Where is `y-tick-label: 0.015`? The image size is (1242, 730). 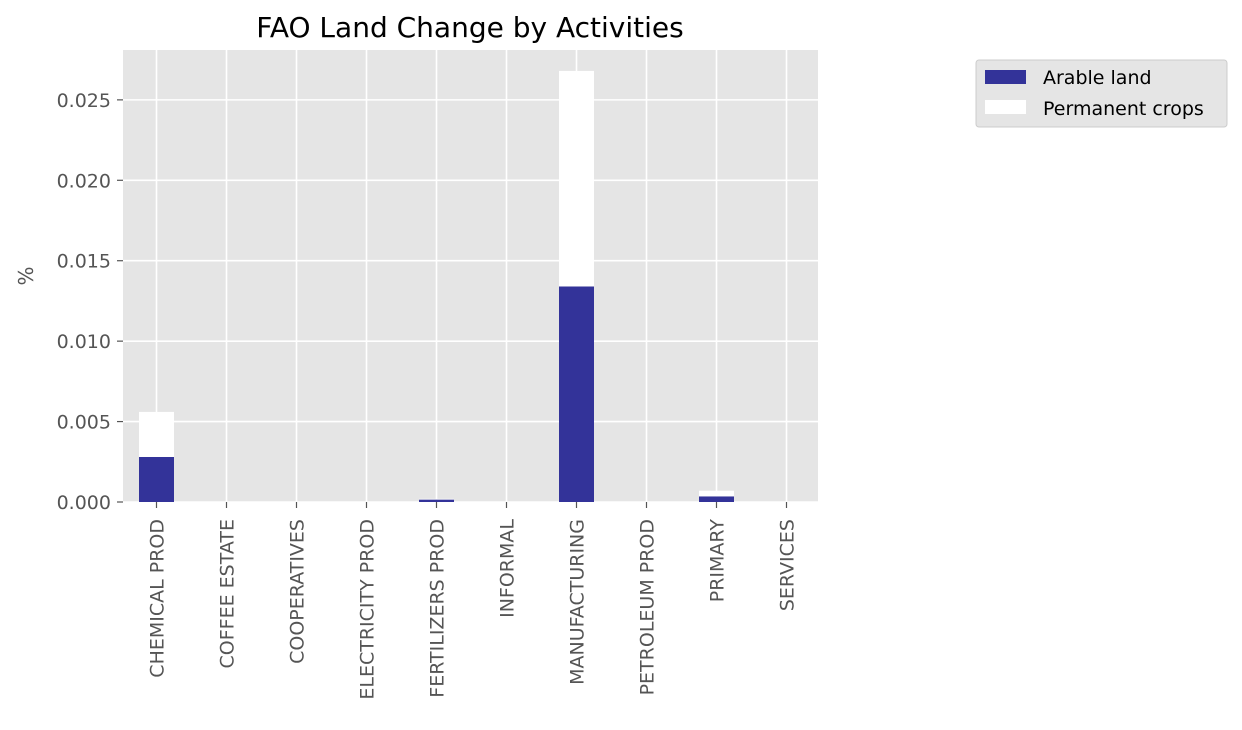
y-tick-label: 0.015 is located at coordinates (84, 262).